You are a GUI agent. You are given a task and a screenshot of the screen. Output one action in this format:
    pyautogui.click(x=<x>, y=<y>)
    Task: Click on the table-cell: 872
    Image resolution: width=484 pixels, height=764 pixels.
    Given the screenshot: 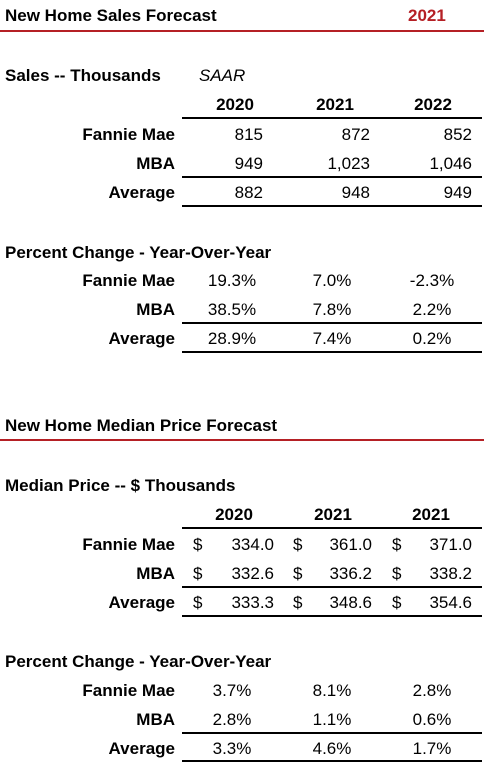 What is the action you would take?
    pyautogui.click(x=355, y=134)
    